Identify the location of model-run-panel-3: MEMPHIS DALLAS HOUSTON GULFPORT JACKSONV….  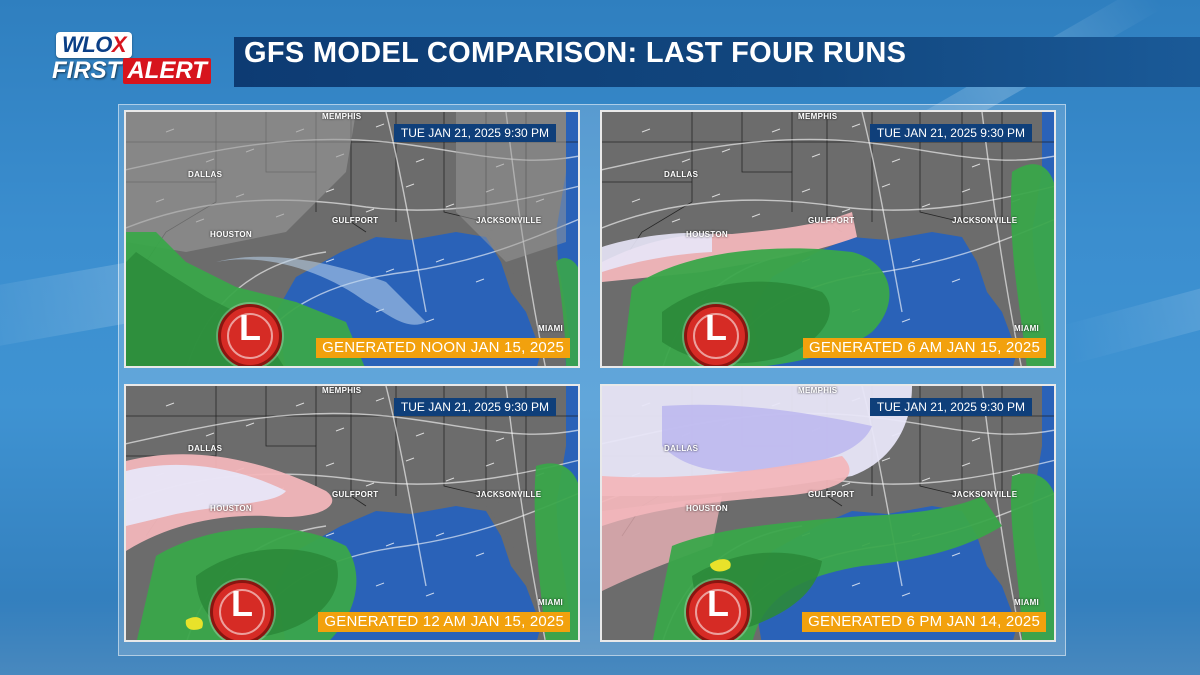
(352, 513).